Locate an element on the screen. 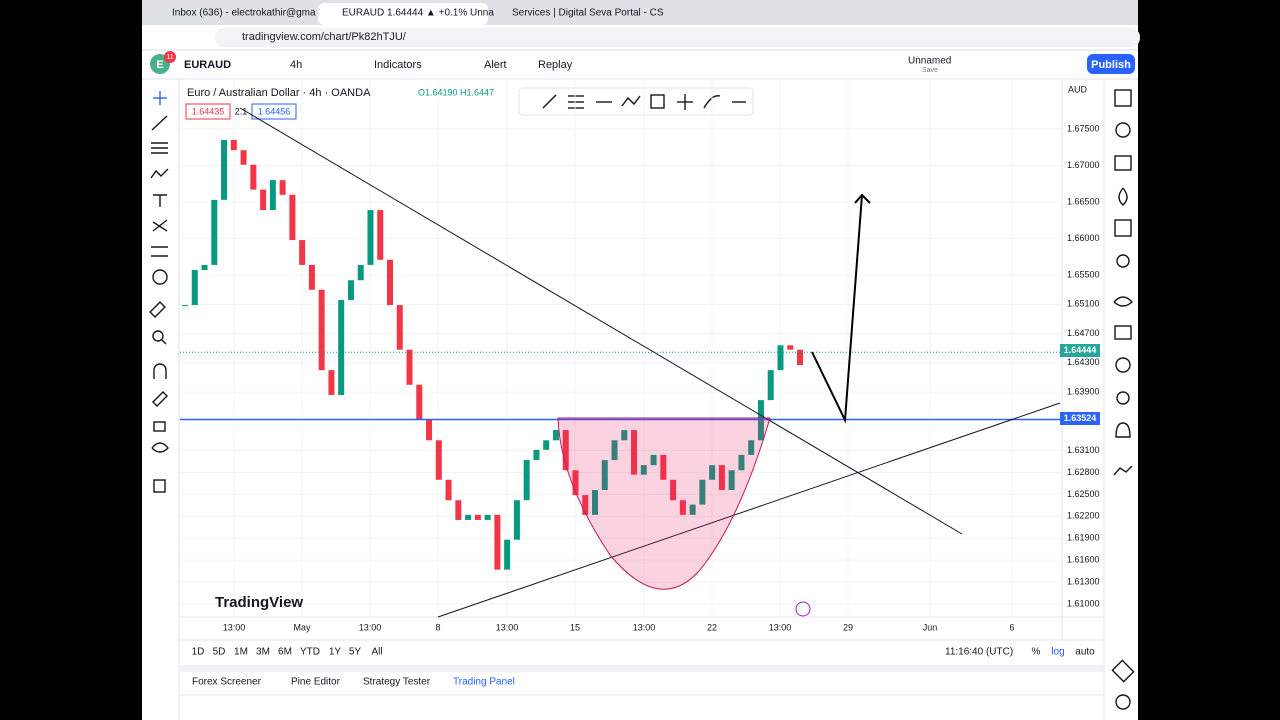  auto-toggle: auto is located at coordinates (1085, 652).